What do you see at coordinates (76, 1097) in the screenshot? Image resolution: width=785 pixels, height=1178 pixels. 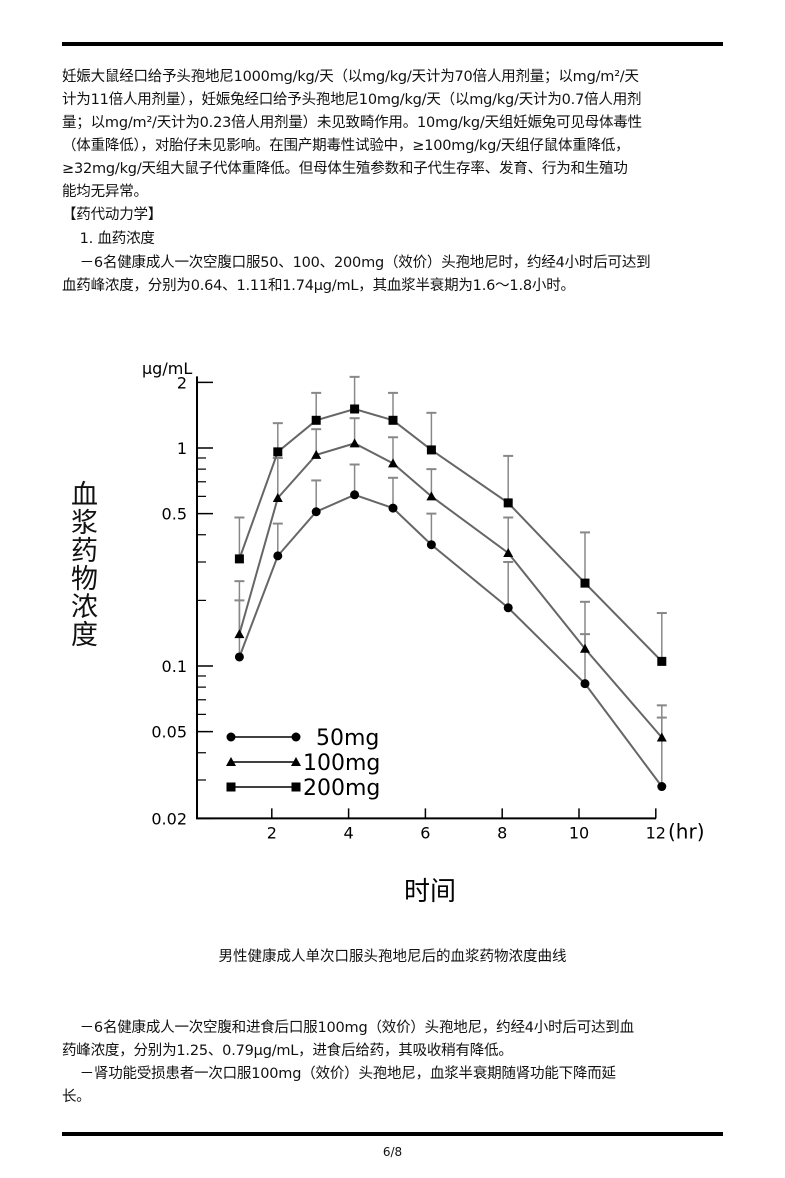 I see `text-line: 长。` at bounding box center [76, 1097].